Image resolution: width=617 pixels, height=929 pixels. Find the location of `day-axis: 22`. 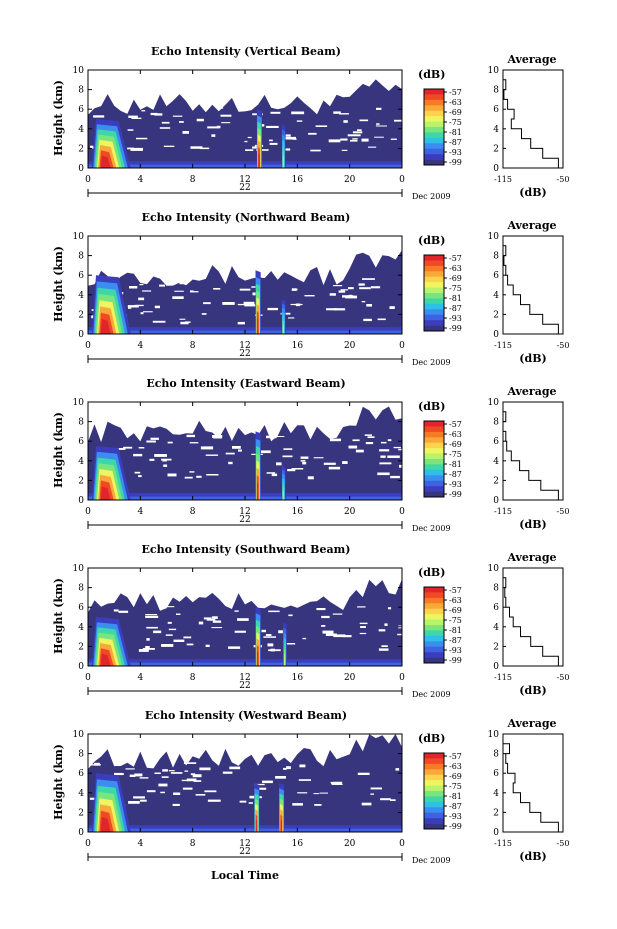

day-axis: 22 is located at coordinates (245, 688).